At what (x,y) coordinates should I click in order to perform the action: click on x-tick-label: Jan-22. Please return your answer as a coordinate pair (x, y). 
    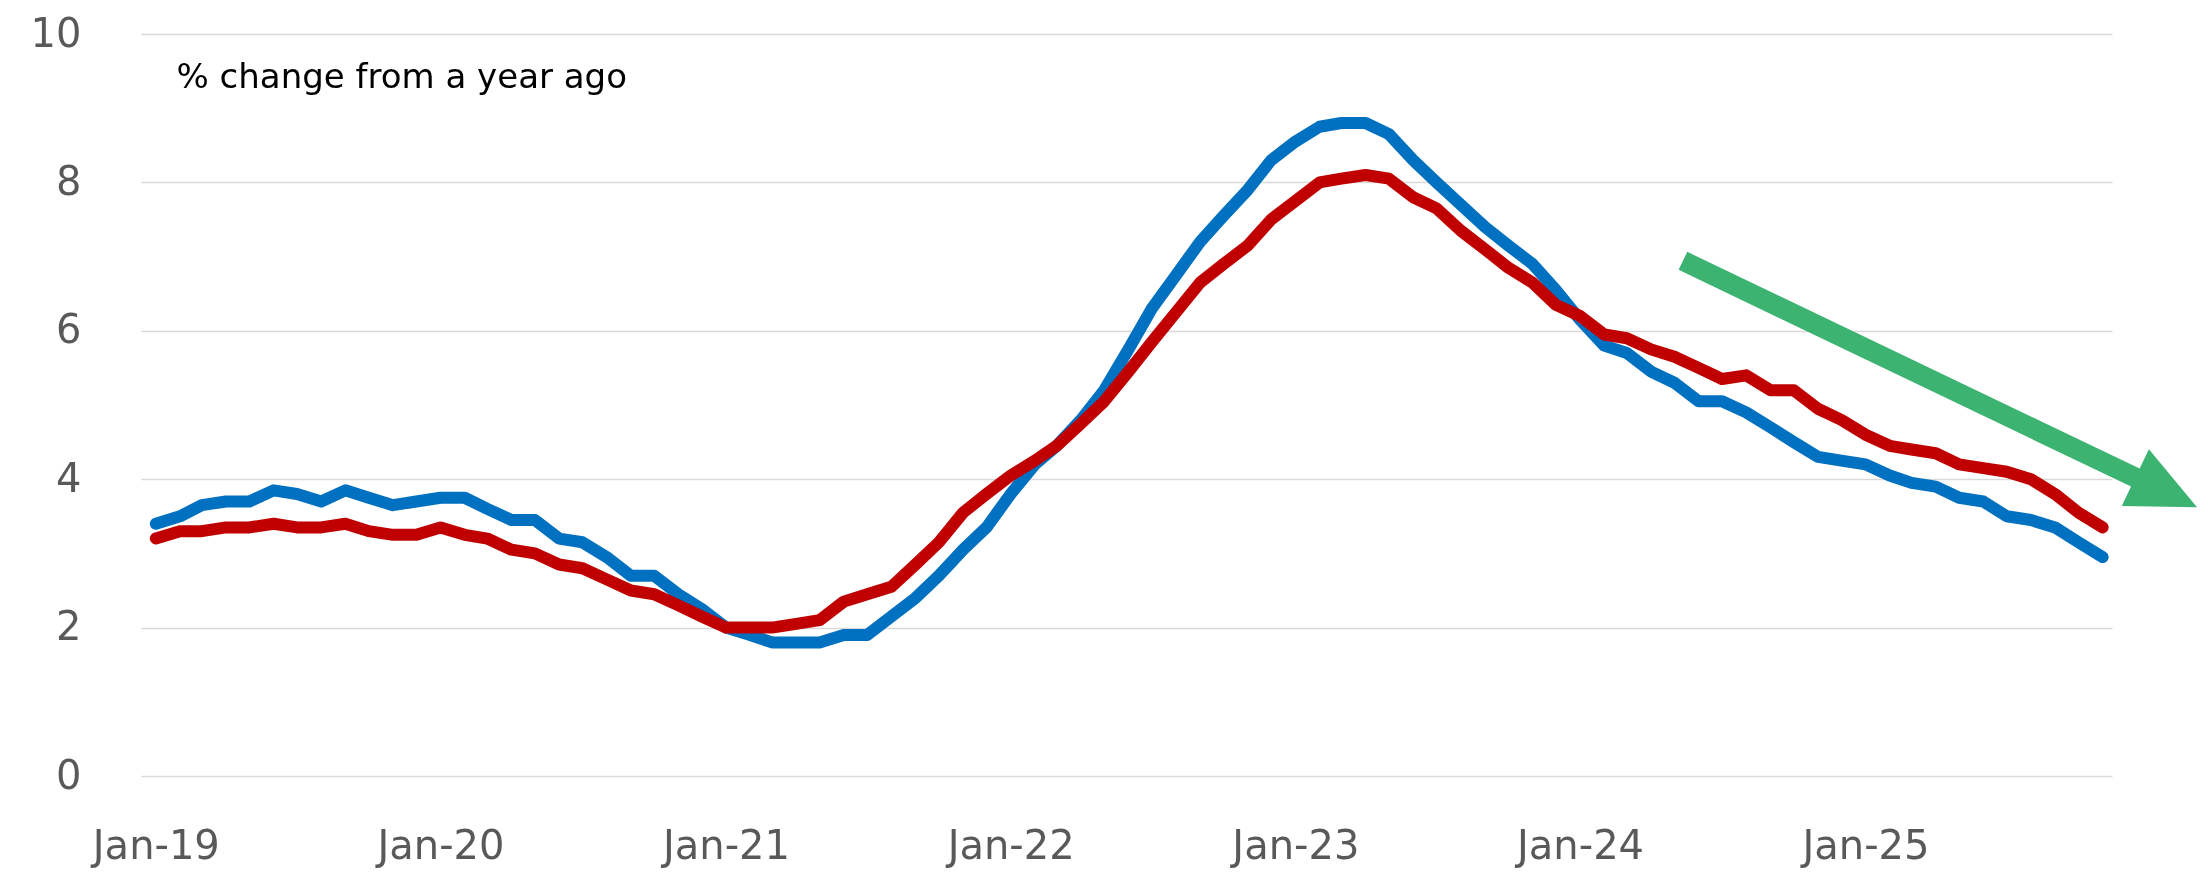
    Looking at the image, I should click on (1009, 844).